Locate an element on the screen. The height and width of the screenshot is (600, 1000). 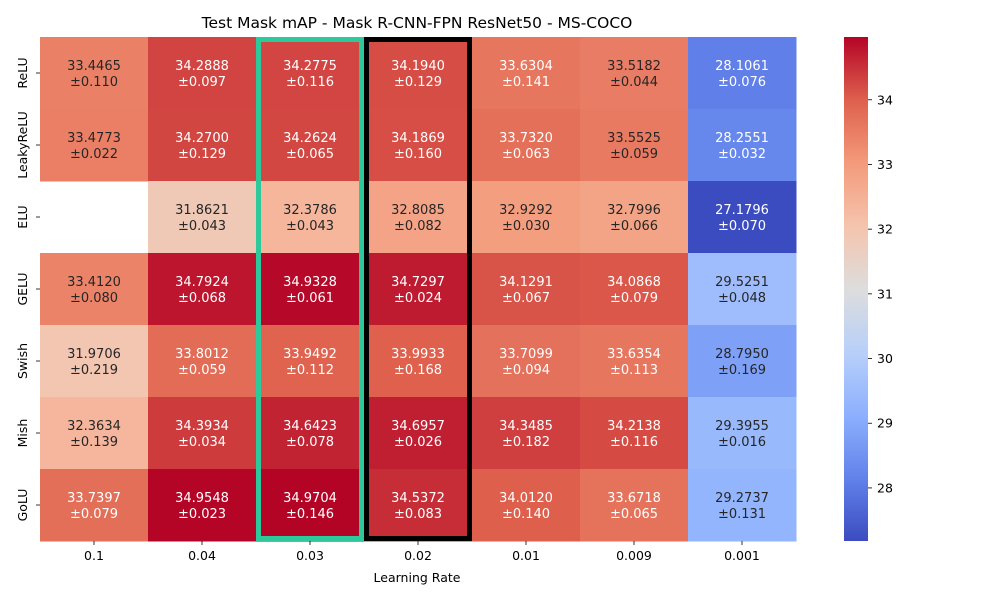
cell-error-label: ±0.068 is located at coordinates (202, 298).